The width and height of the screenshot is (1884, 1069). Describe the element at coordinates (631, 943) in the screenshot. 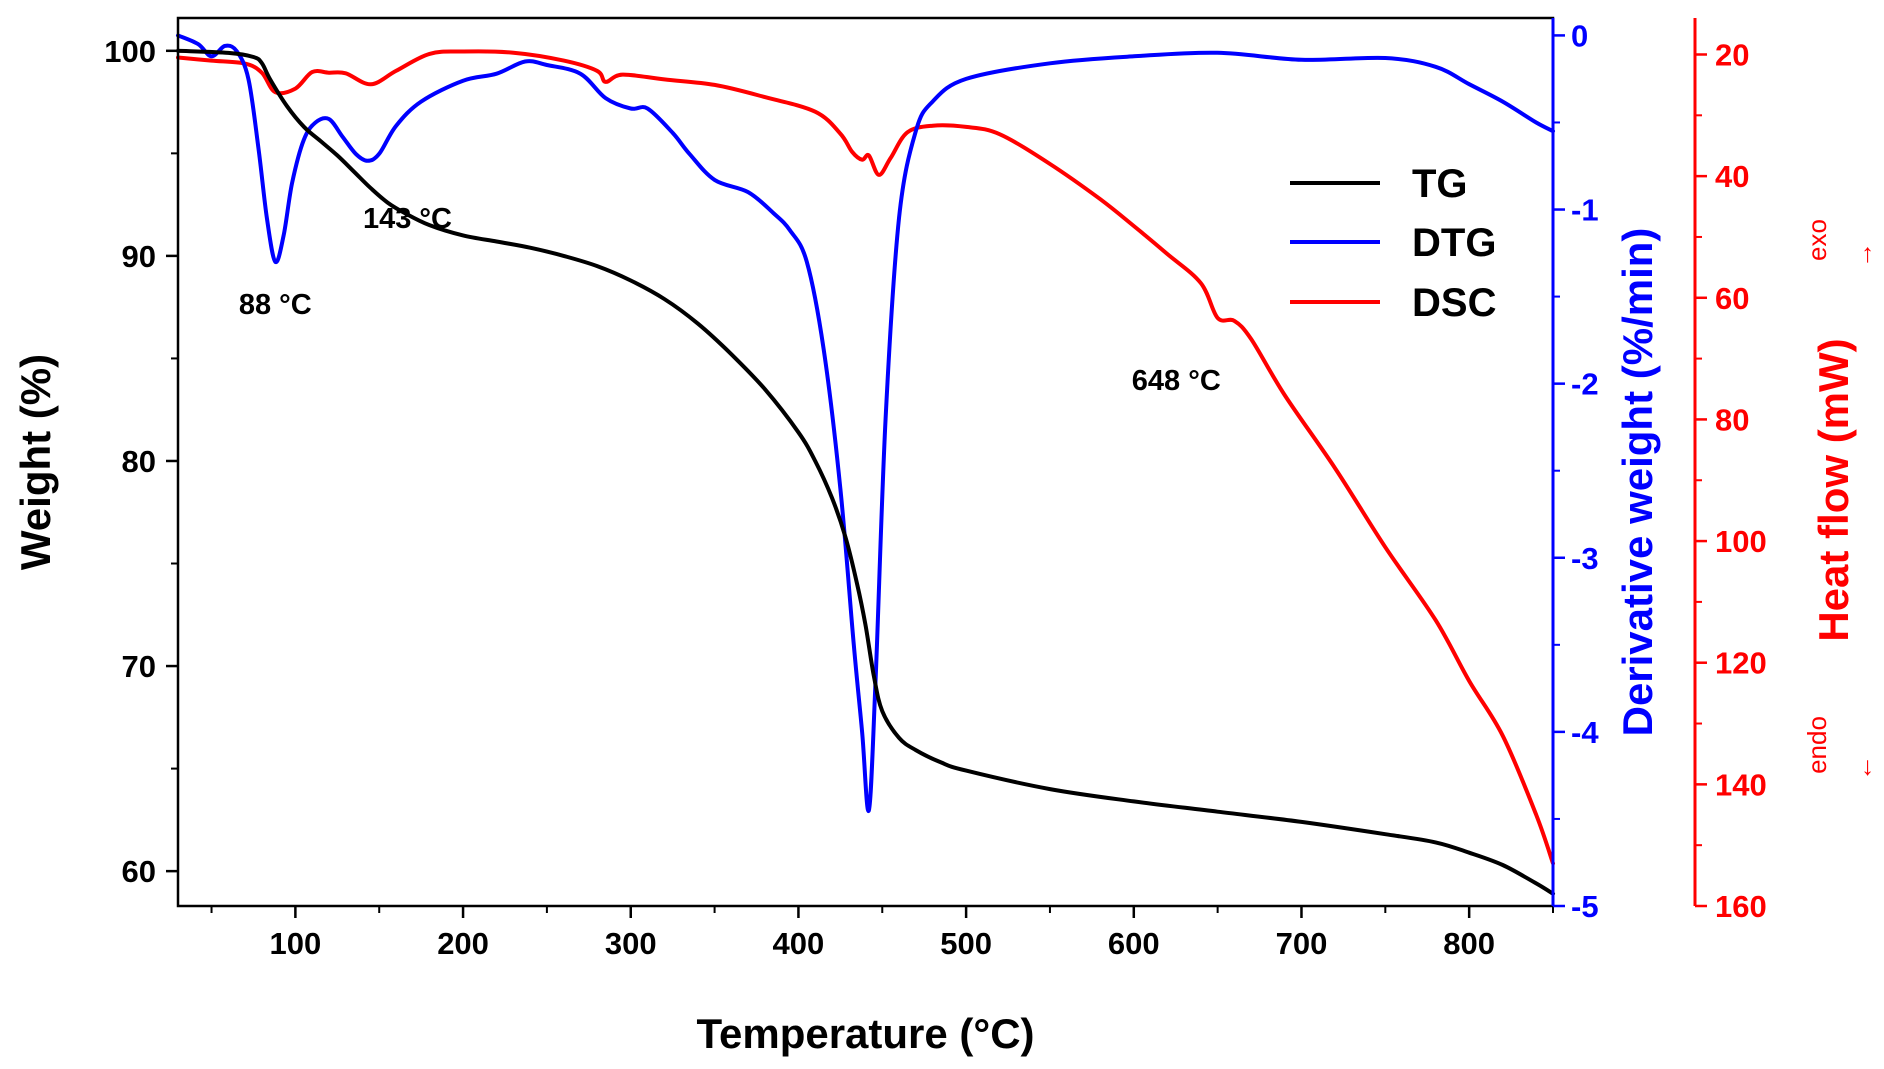

I see `x-tick-label: 300` at that location.